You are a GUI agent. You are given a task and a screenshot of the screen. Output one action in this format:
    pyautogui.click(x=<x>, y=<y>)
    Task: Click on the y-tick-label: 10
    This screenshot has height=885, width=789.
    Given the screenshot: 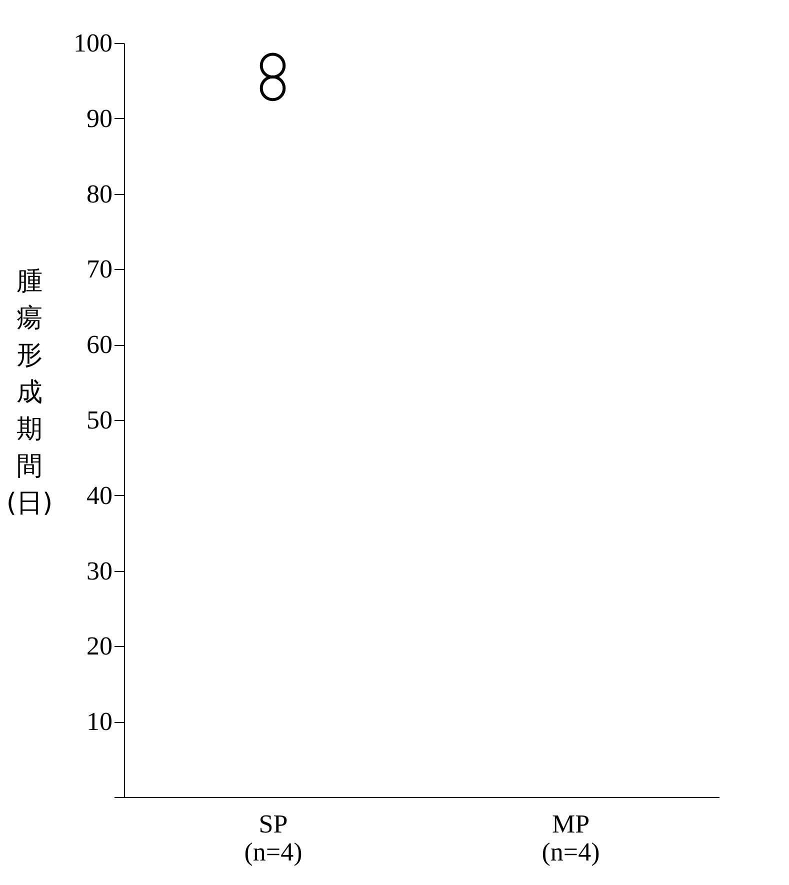 What is the action you would take?
    pyautogui.click(x=99, y=721)
    